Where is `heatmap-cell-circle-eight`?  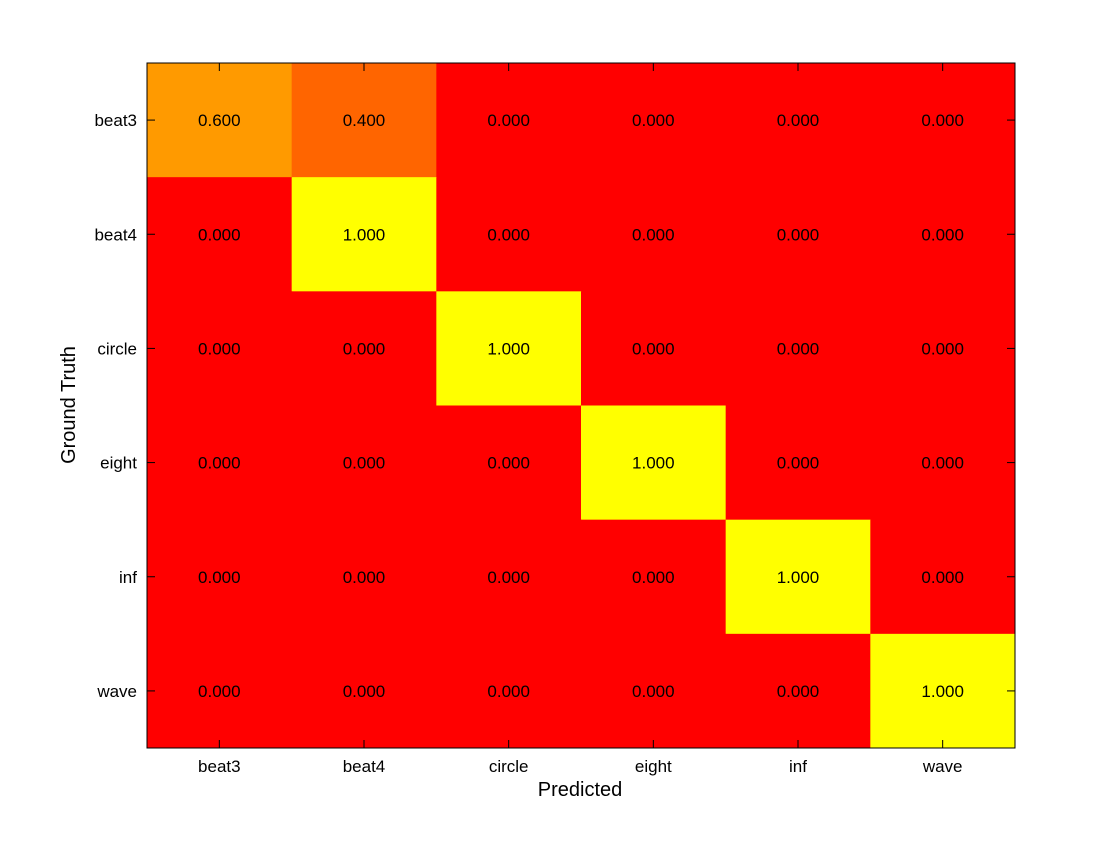 heatmap-cell-circle-eight is located at coordinates (654, 348).